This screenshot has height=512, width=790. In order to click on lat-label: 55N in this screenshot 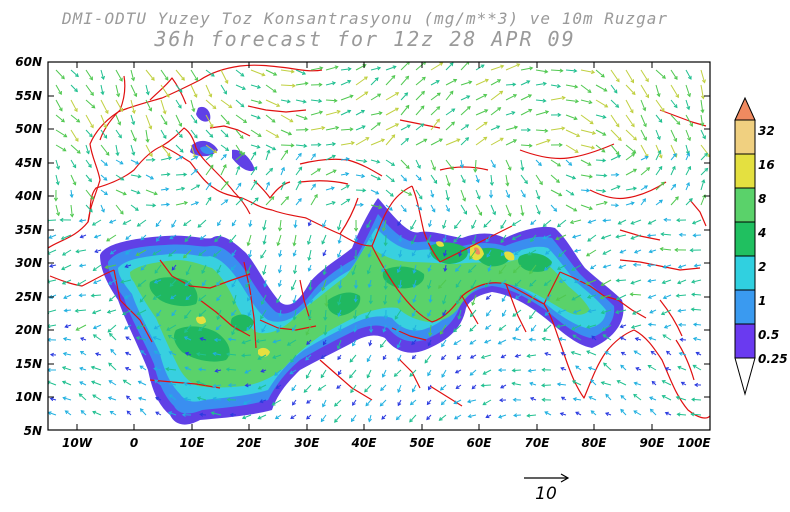, I will do `click(28, 96)`.